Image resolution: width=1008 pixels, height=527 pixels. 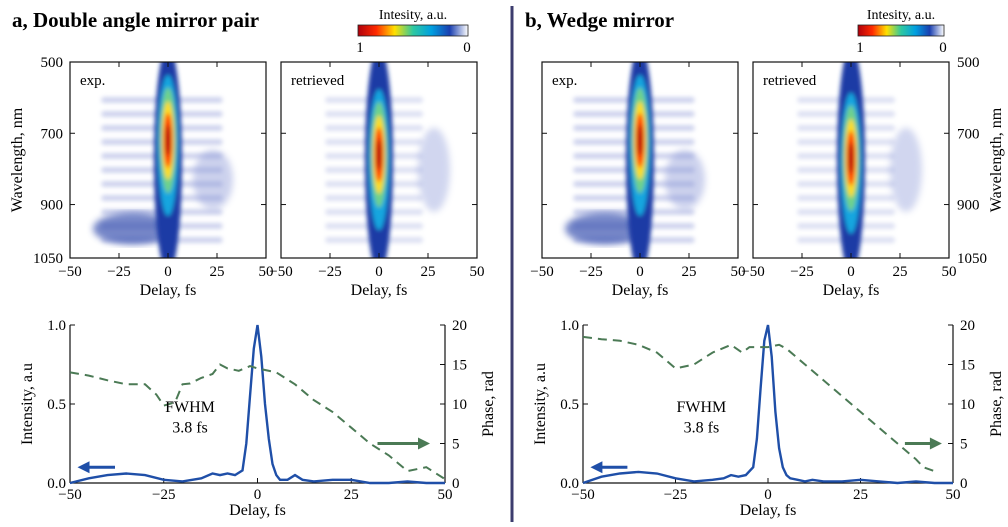 What do you see at coordinates (413, 15) in the screenshot?
I see `colorbar-label: Intesity, a.u.` at bounding box center [413, 15].